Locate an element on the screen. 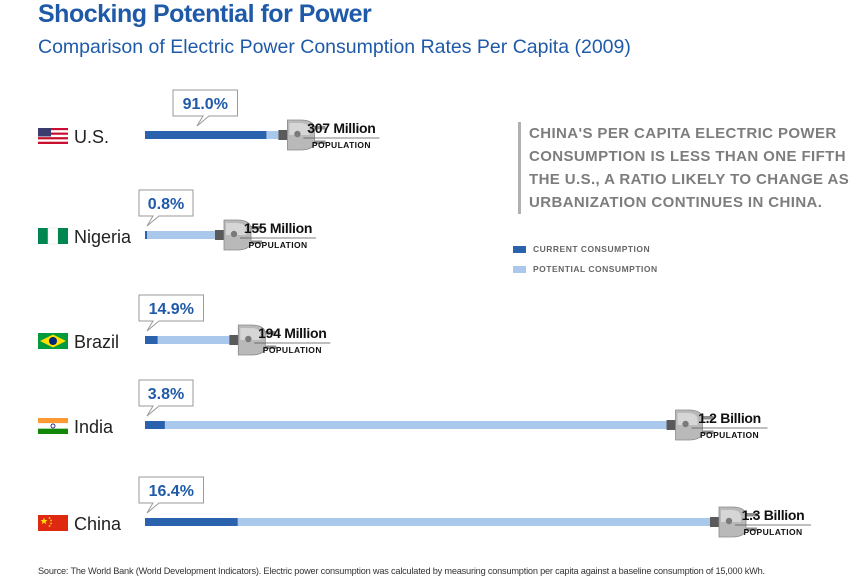  country-label: Nigeria is located at coordinates (103, 237).